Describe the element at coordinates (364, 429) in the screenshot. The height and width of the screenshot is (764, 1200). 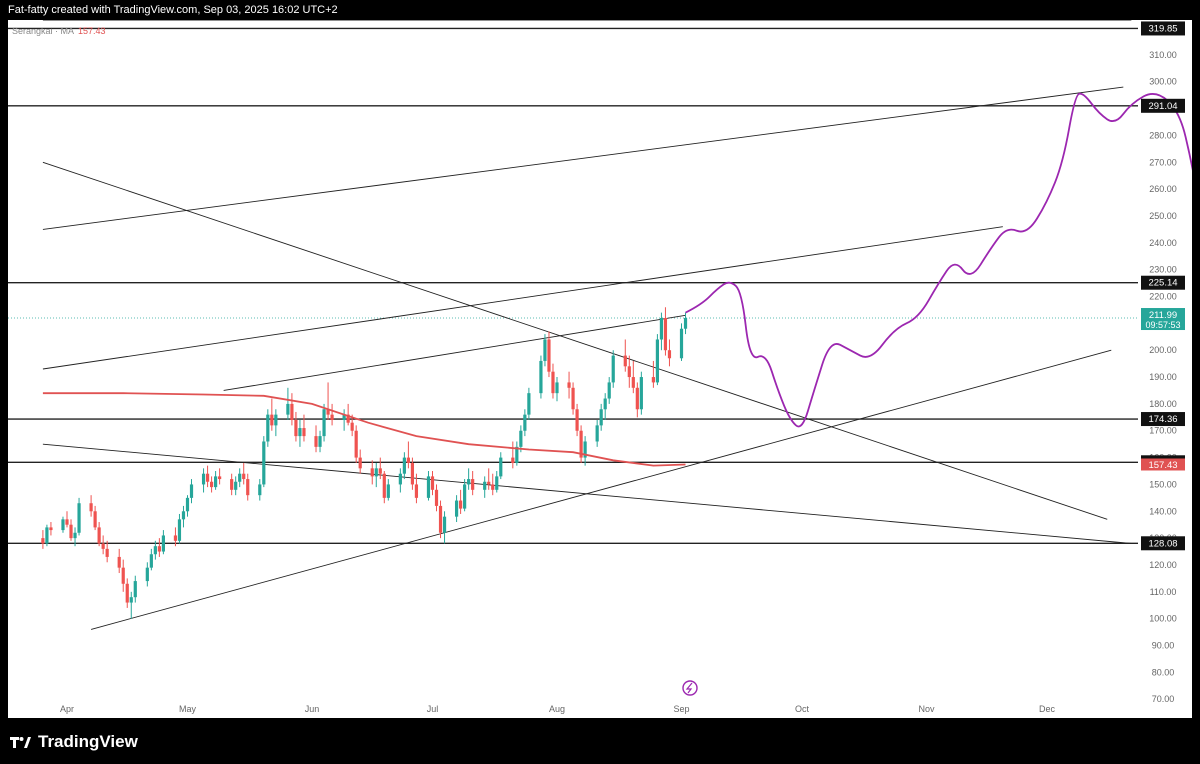
I see `ma-line` at that location.